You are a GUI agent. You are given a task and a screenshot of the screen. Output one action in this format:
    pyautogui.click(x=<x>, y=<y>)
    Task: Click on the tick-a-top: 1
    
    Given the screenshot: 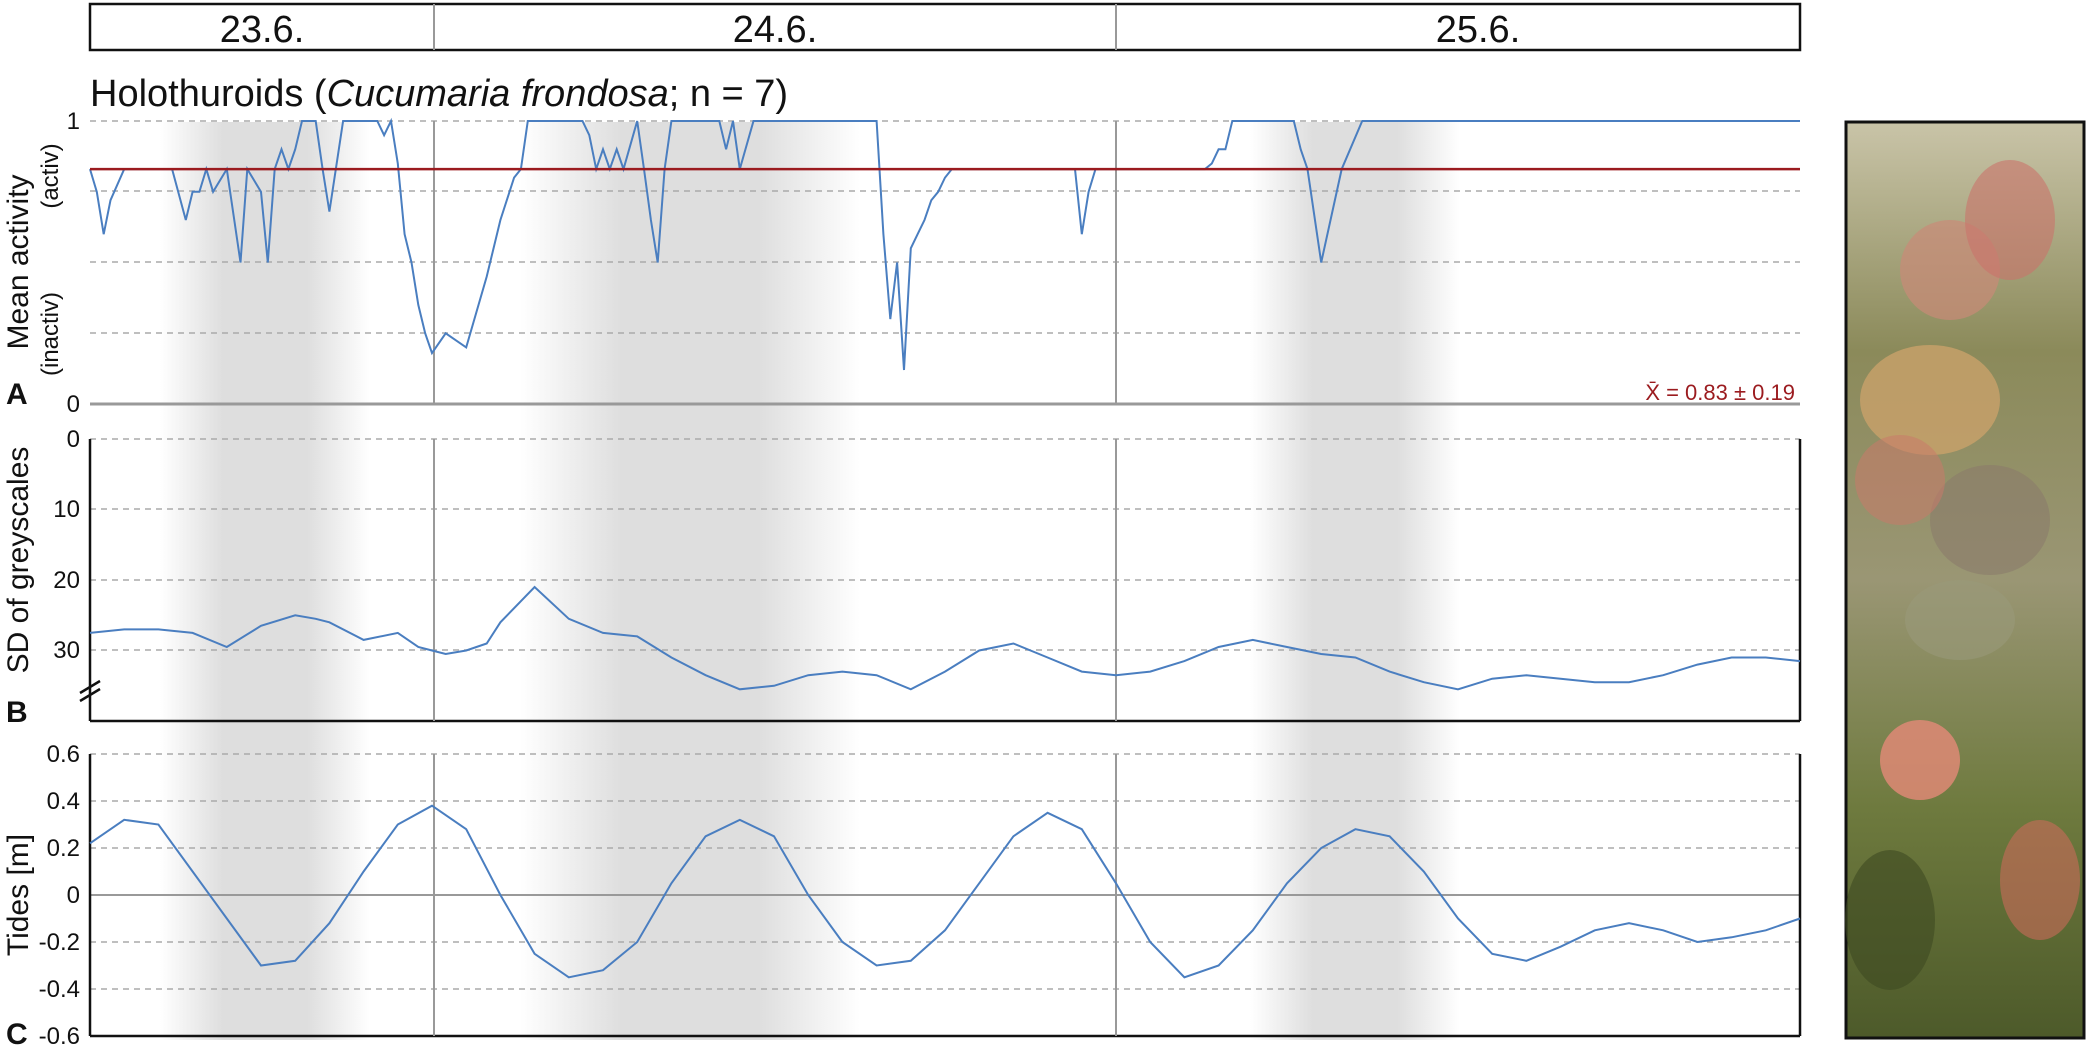 What is the action you would take?
    pyautogui.click(x=73, y=121)
    